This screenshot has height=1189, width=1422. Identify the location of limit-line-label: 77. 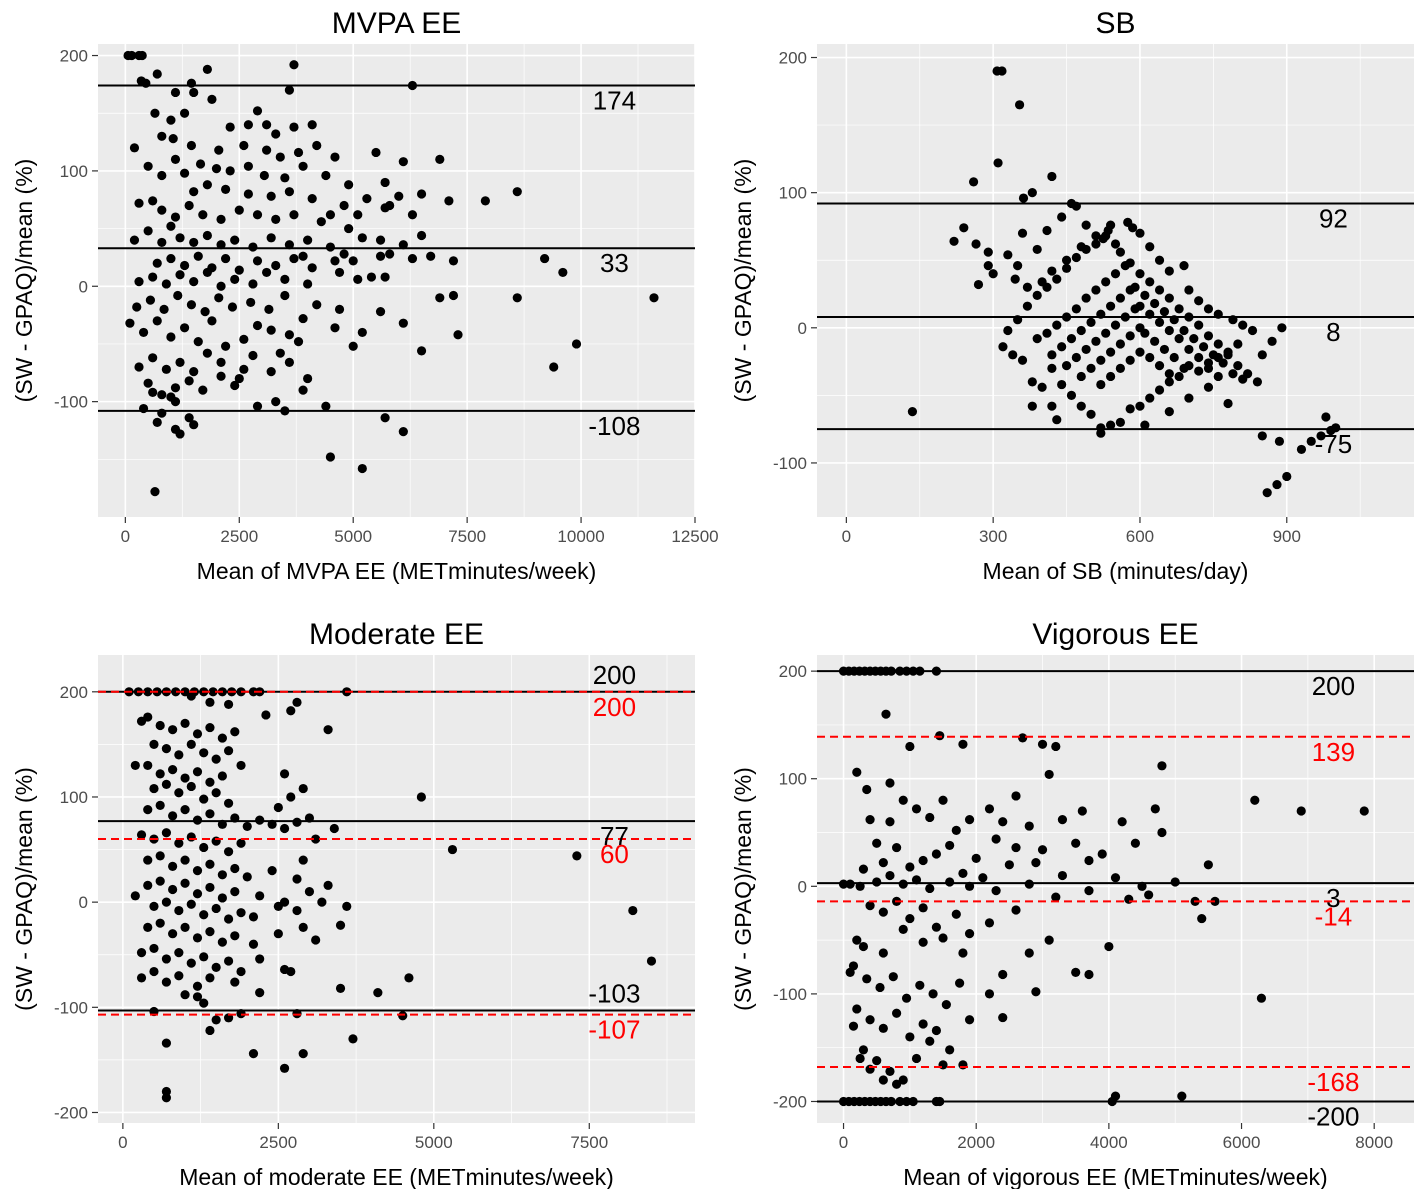
(614, 836).